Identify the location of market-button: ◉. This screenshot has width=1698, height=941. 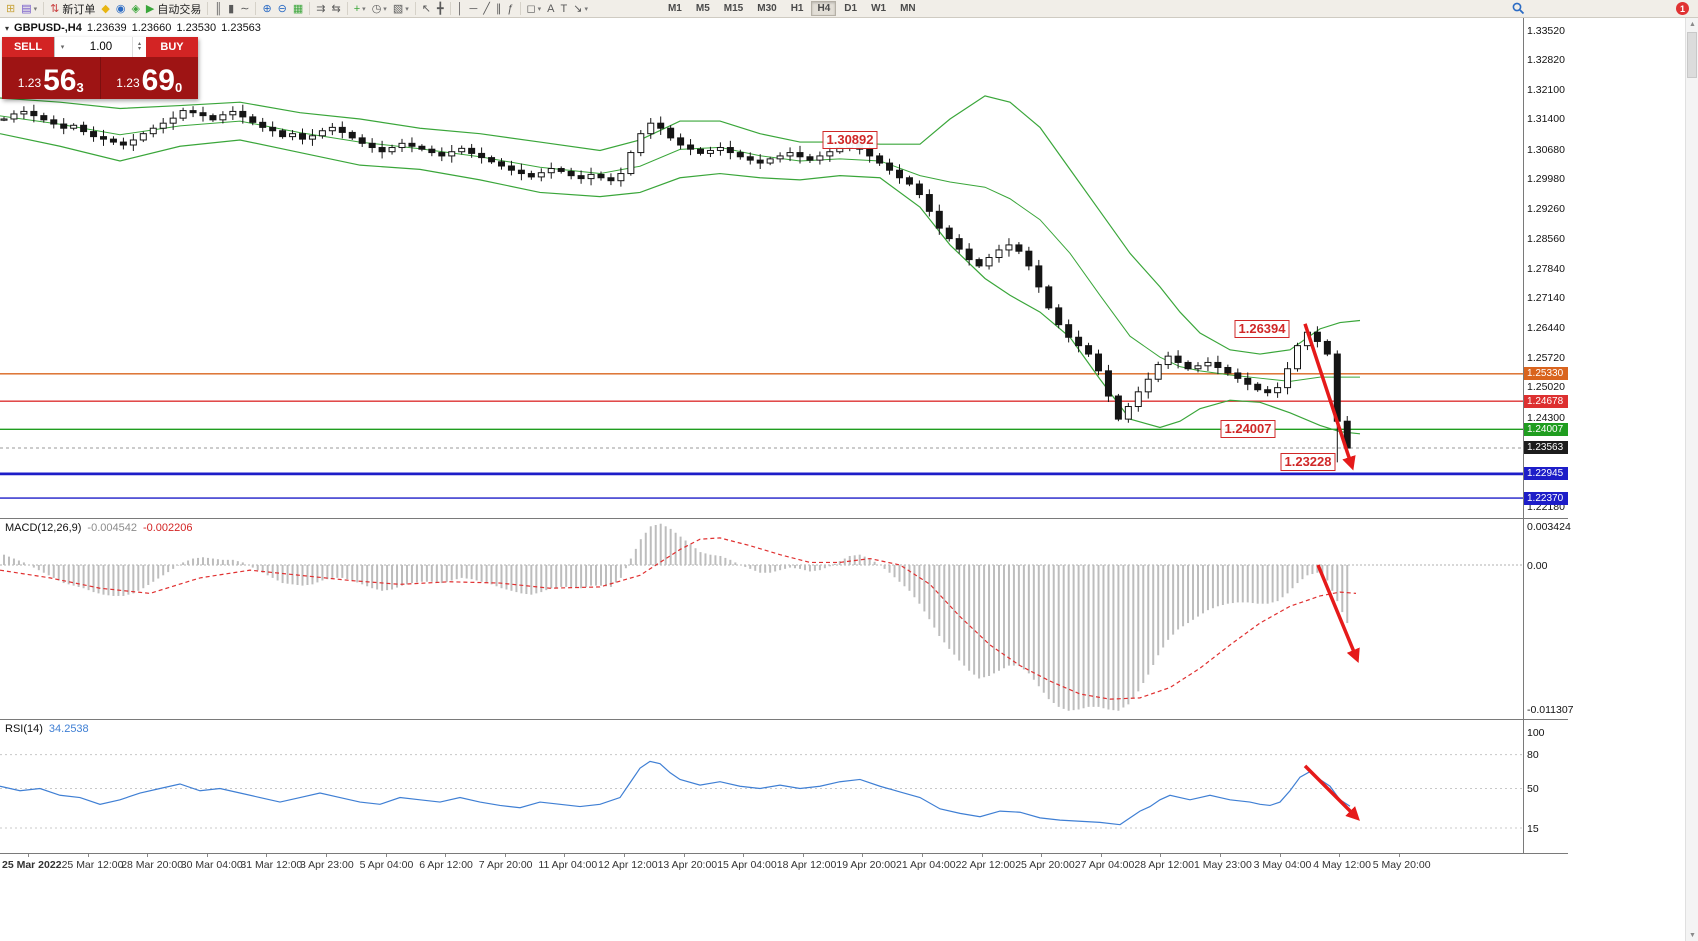
(121, 9).